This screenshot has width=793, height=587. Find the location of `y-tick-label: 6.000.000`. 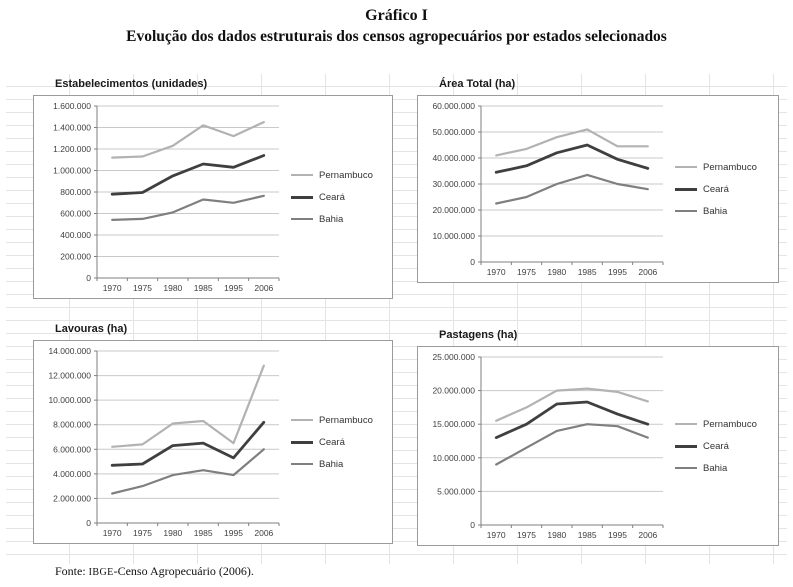

y-tick-label: 6.000.000 is located at coordinates (72, 449).